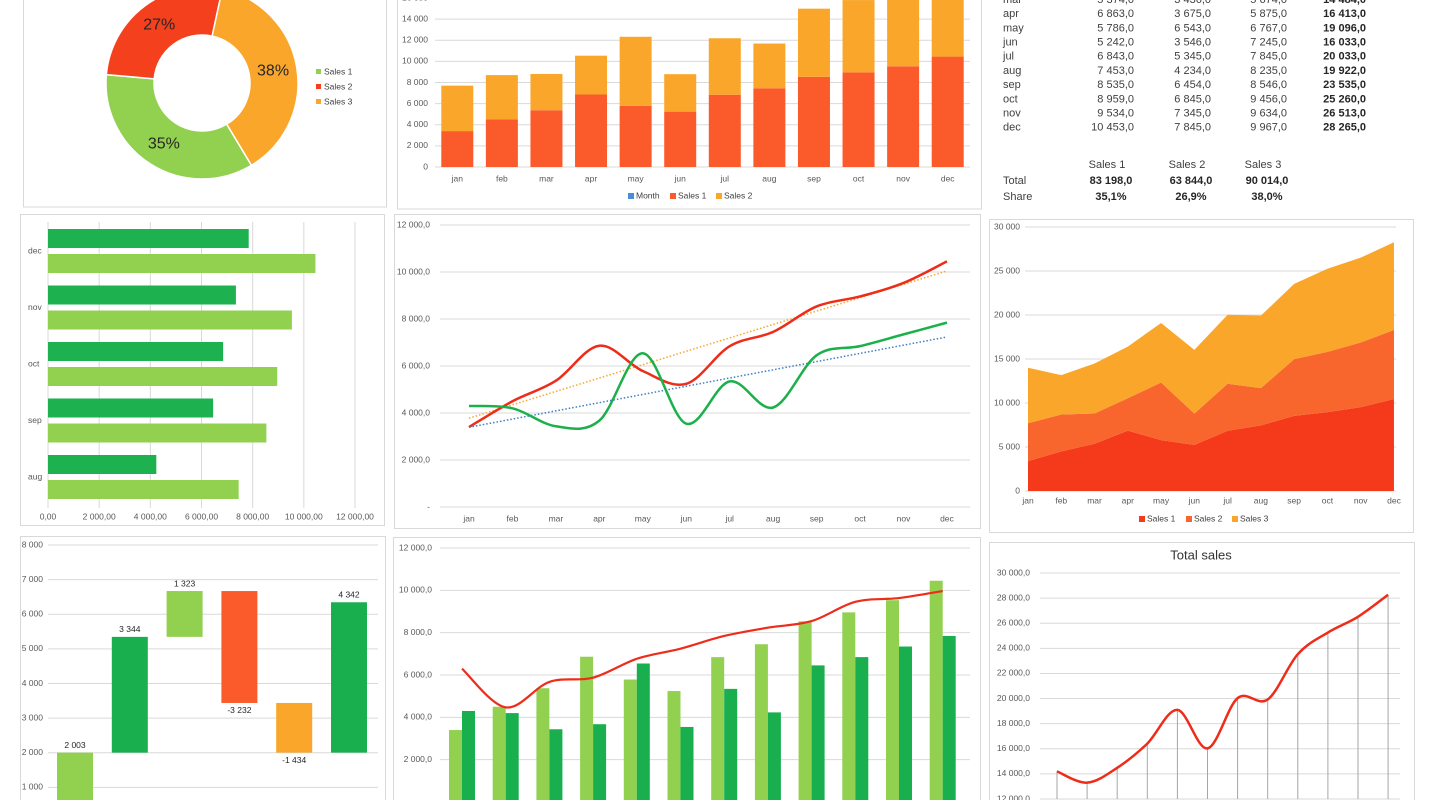  Describe the element at coordinates (1268, 85) in the screenshot. I see `table-cell: 8 546,0` at that location.